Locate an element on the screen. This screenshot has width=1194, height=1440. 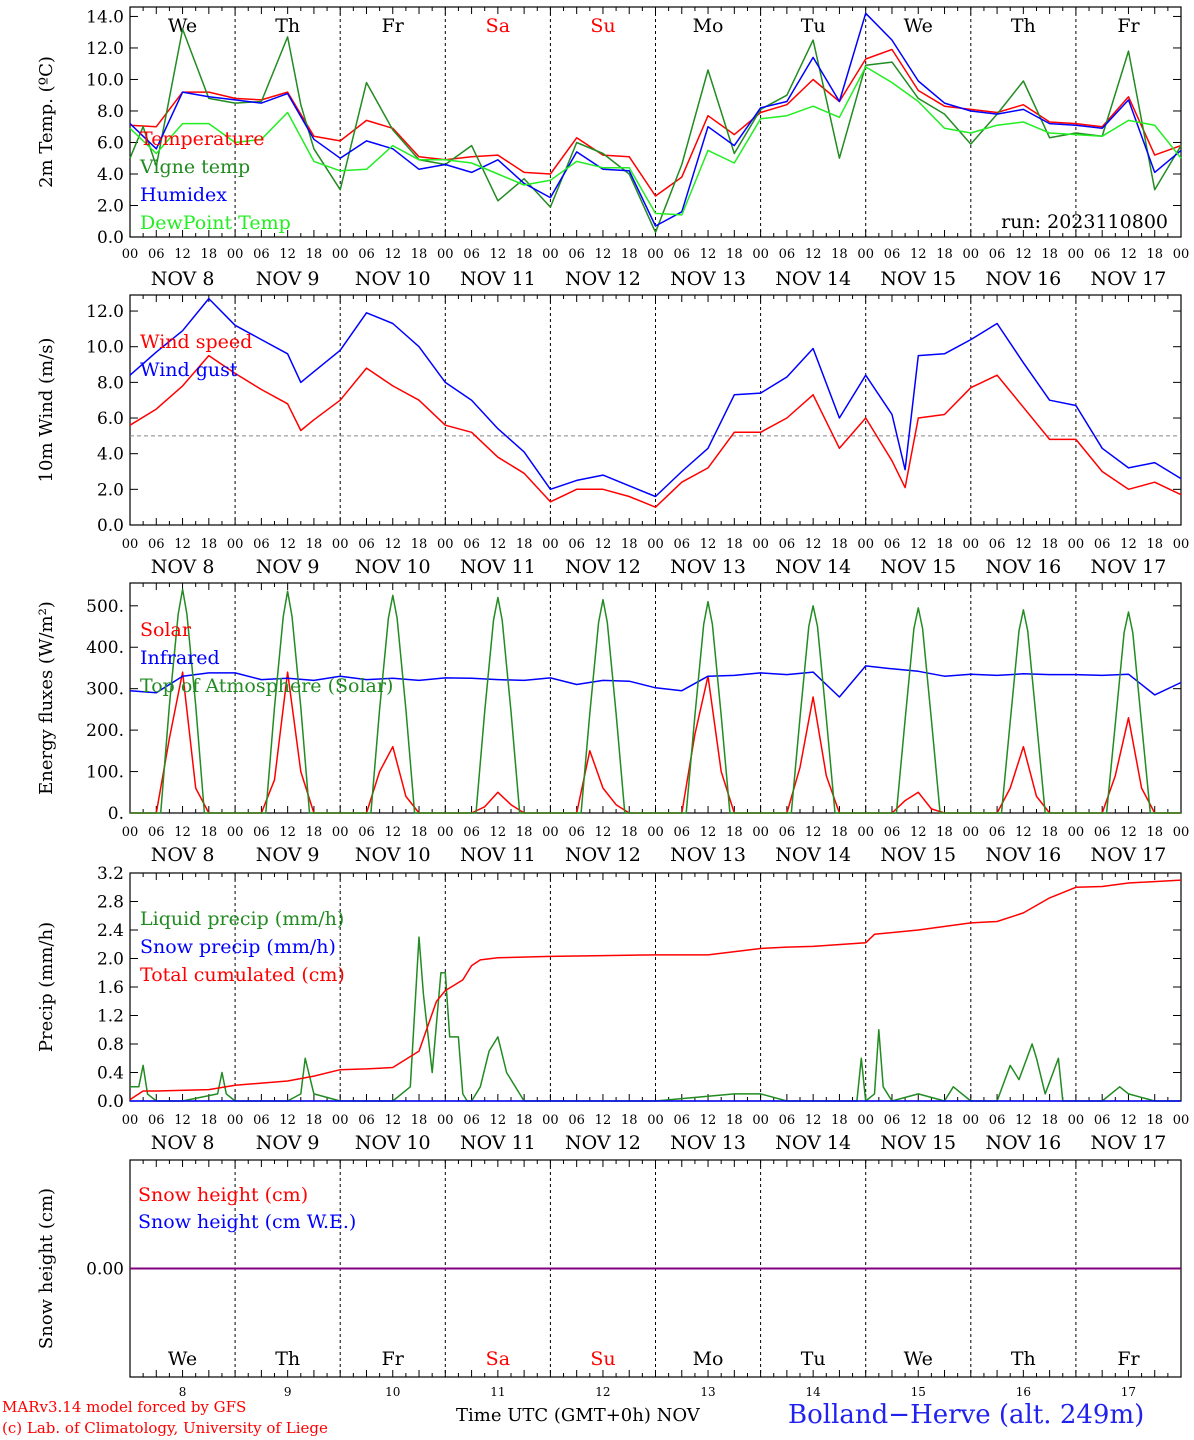
series-a-line is located at coordinates (655, 431).